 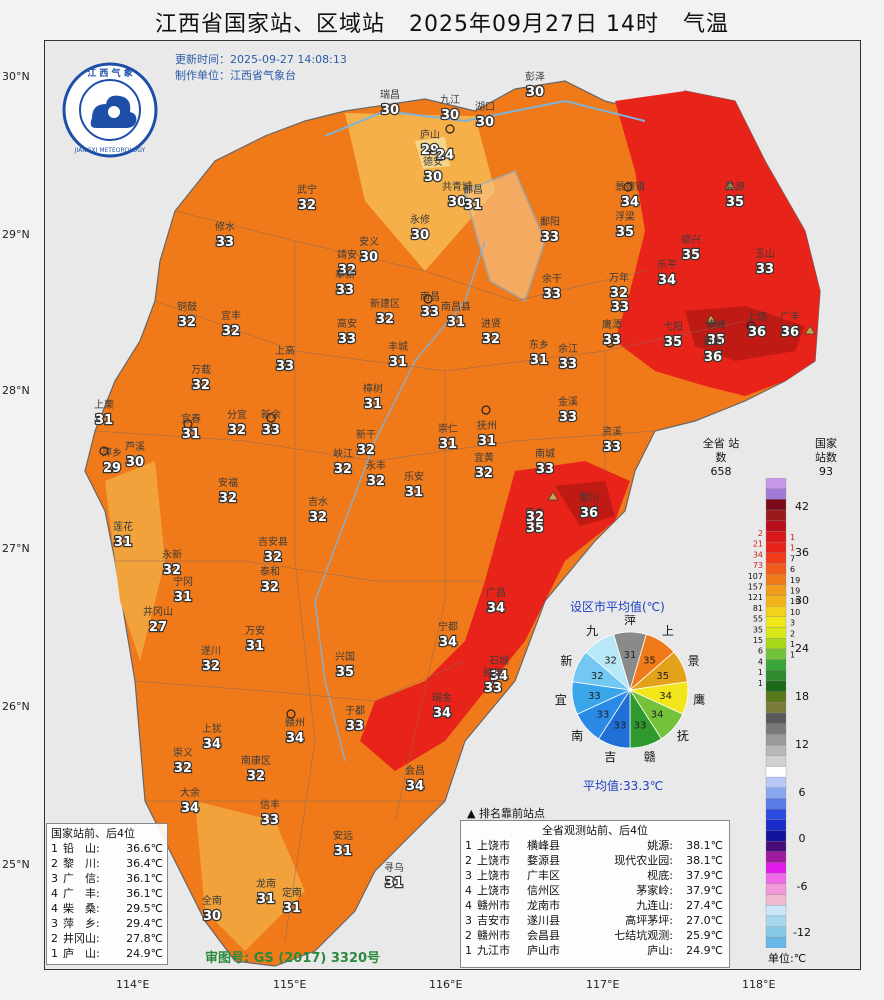 What do you see at coordinates (758, 640) in the screenshot?
I see `colorbar-count-all: 15` at bounding box center [758, 640].